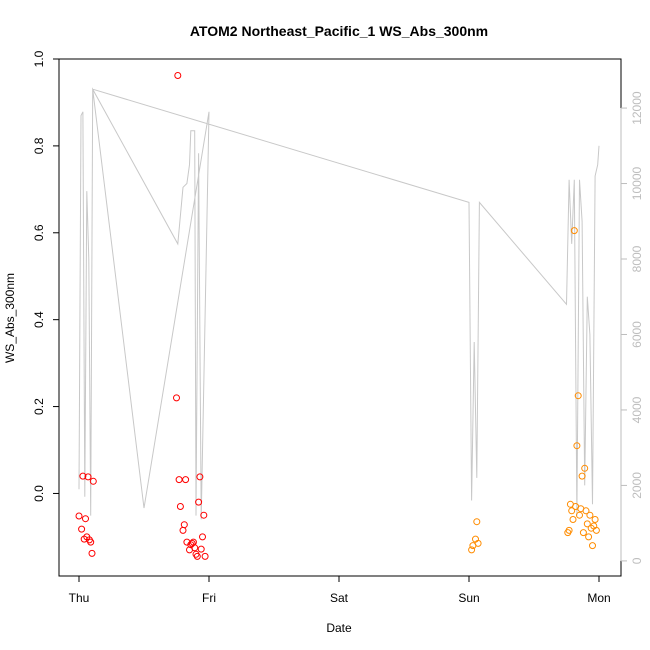  What do you see at coordinates (637, 258) in the screenshot?
I see `y2-tick-label: 8000` at bounding box center [637, 258].